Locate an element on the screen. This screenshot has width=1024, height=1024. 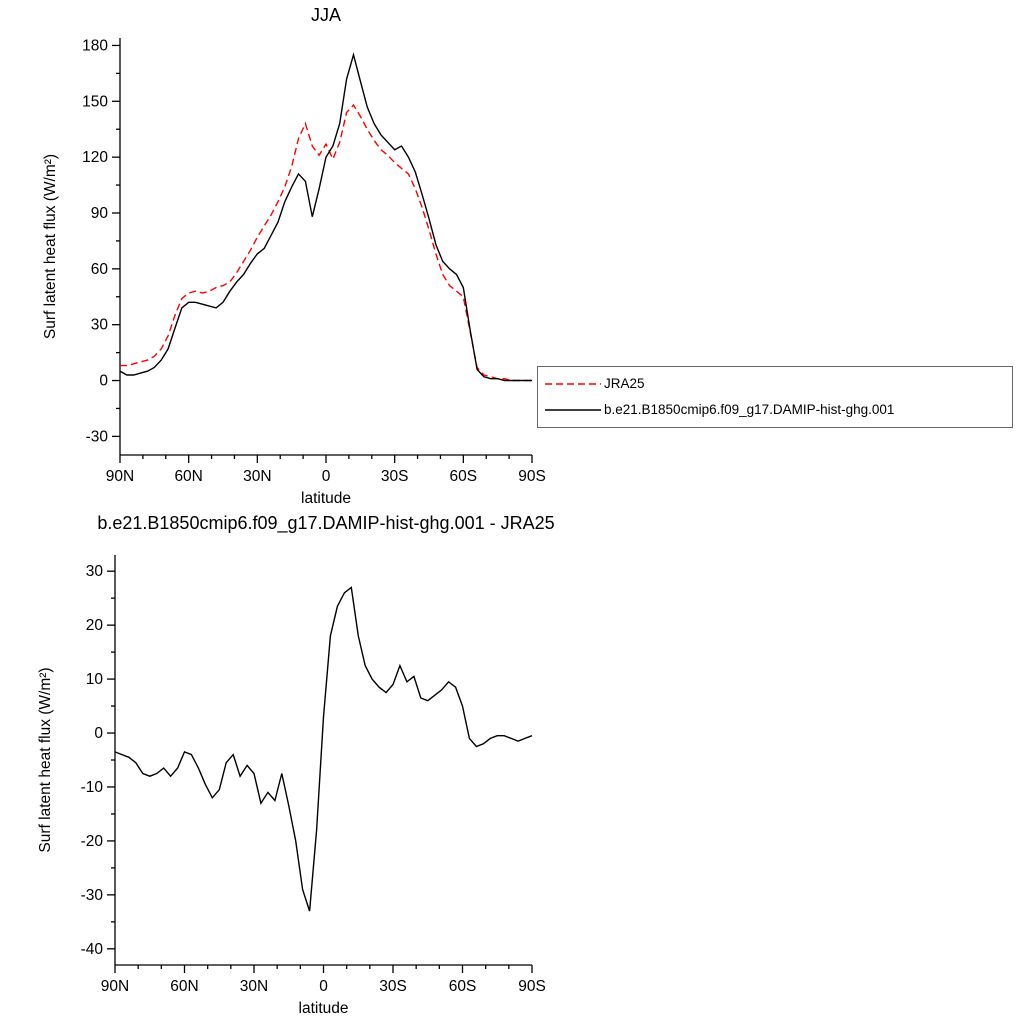
legend-dashed-line-sample is located at coordinates (573, 384).